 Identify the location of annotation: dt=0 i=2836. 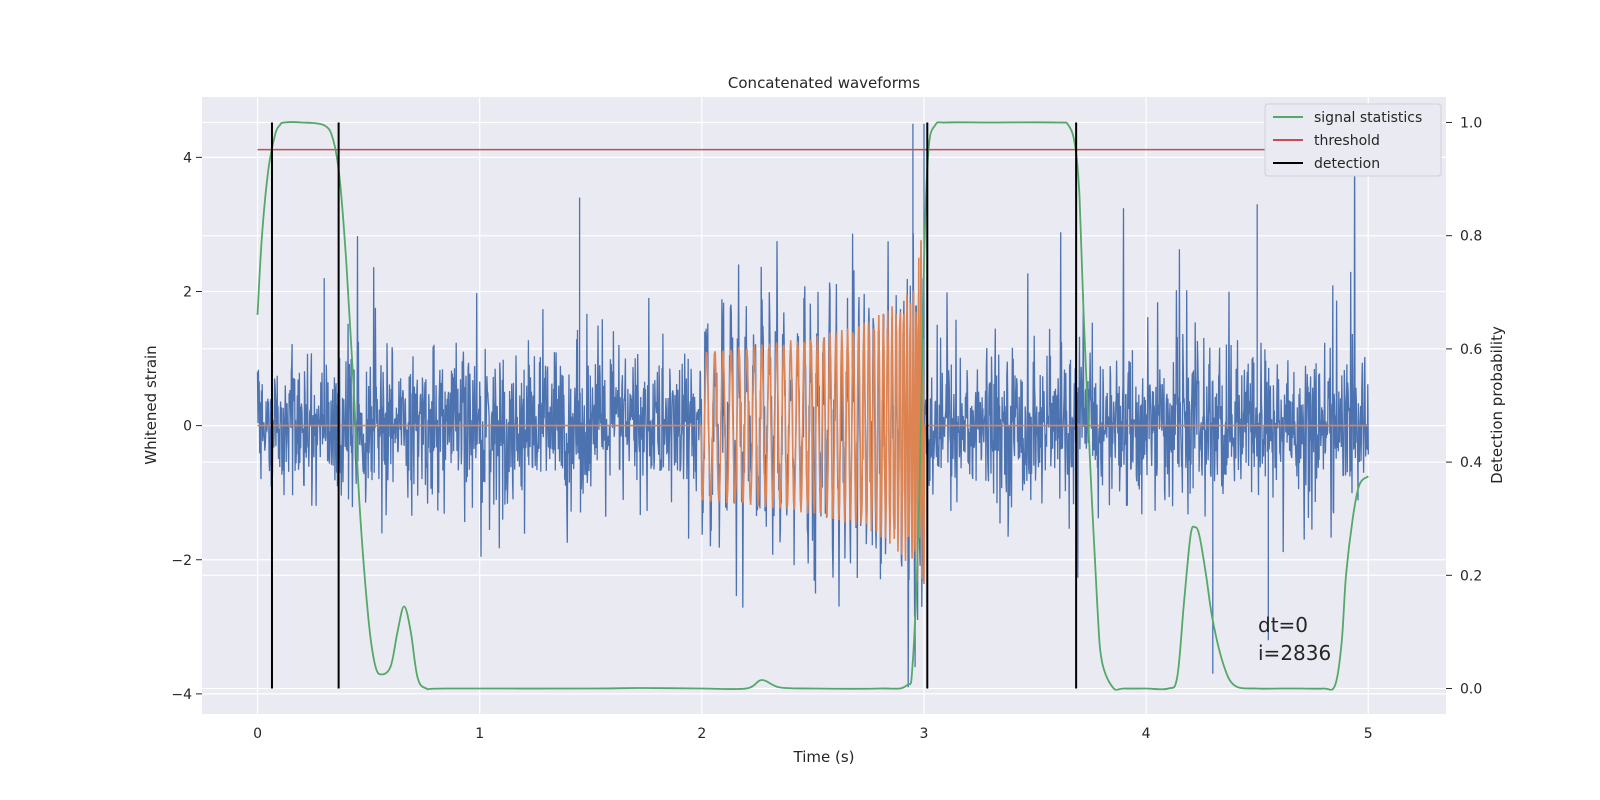
(1294, 639).